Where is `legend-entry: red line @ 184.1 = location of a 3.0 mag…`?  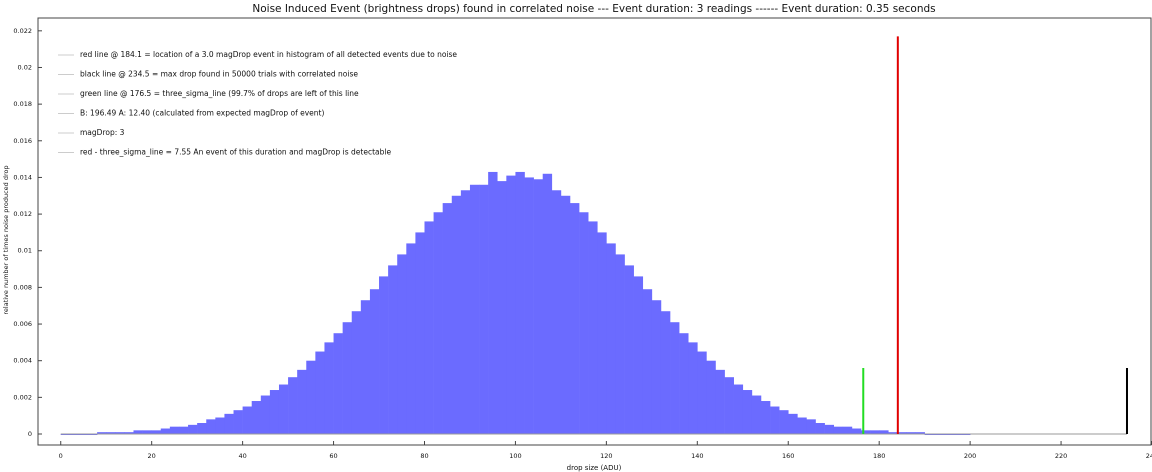 legend-entry: red line @ 184.1 = location of a 3.0 mag… is located at coordinates (268, 54).